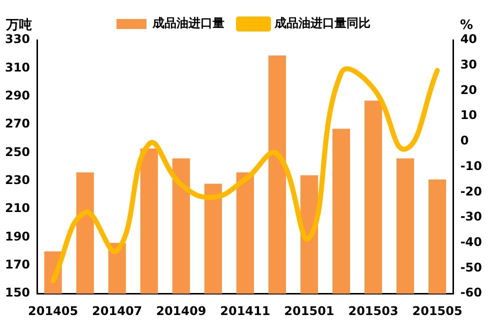 The image size is (491, 324). Describe the element at coordinates (17, 151) in the screenshot. I see `y-tick-label: 250` at that location.